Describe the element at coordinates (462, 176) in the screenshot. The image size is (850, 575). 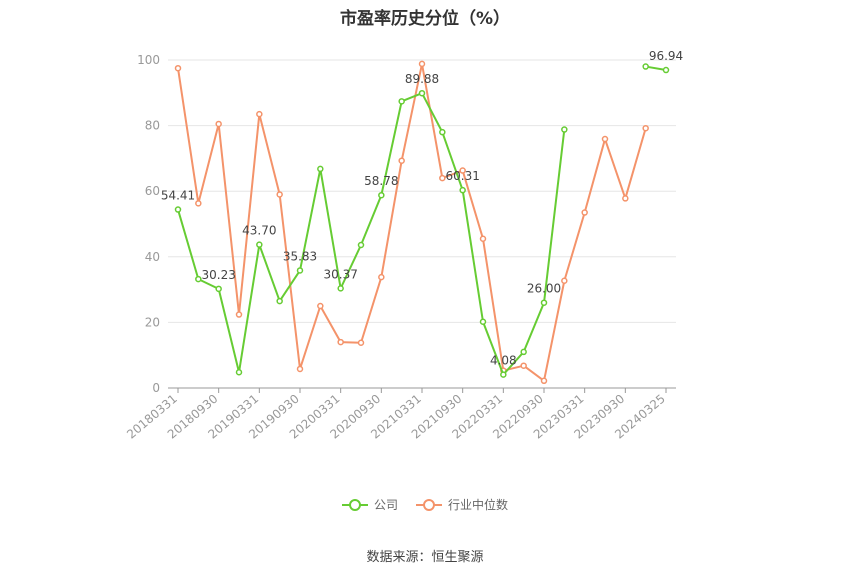
I see `data-label: 60.31` at that location.